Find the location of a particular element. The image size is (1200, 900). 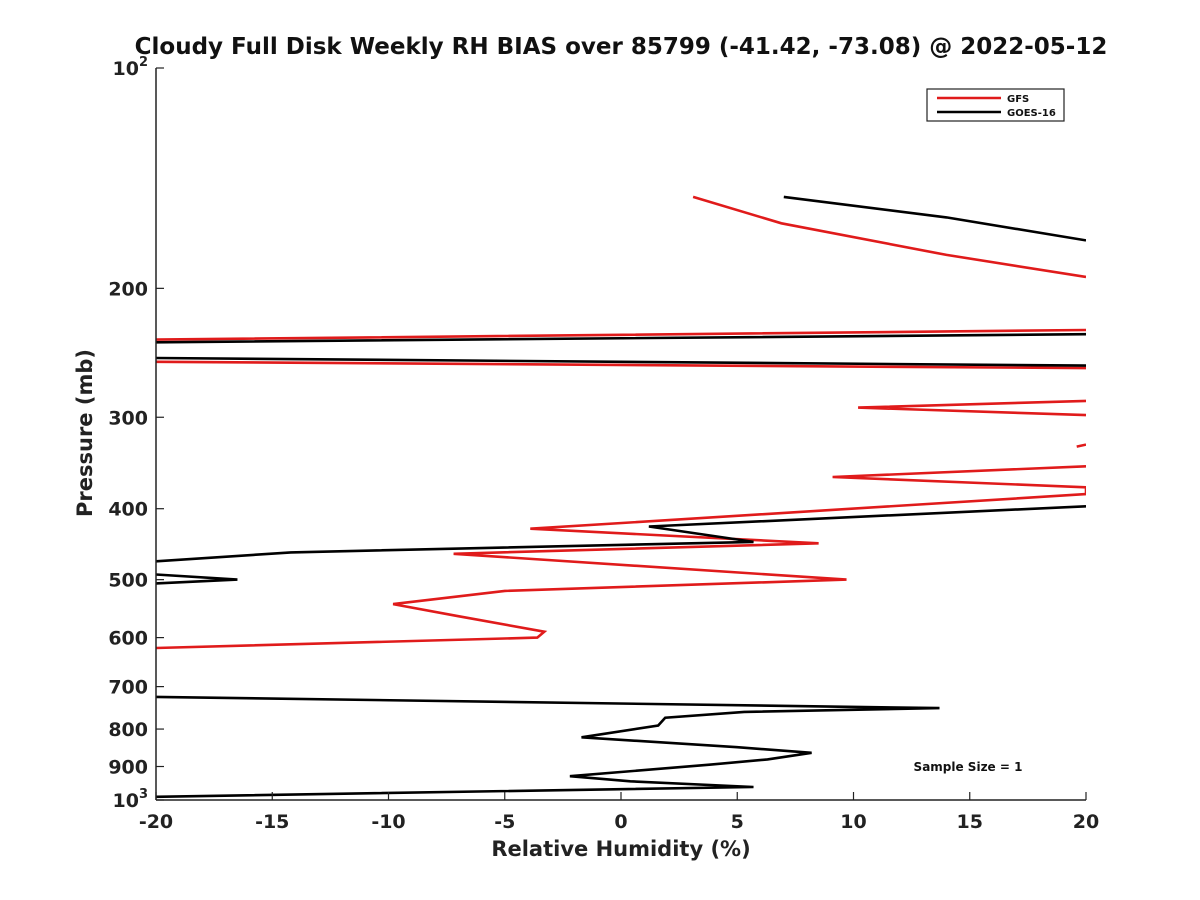

y-tick-label: 900 is located at coordinates (128, 768).